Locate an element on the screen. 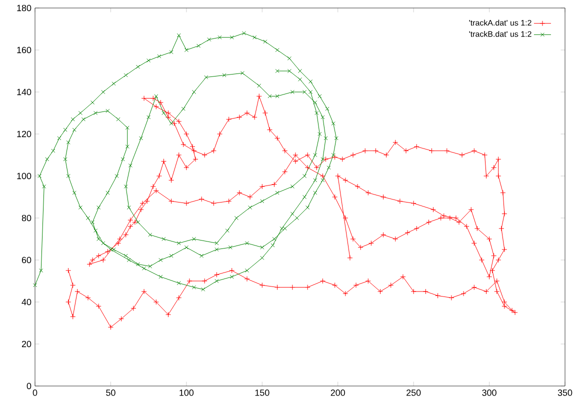 The width and height of the screenshot is (574, 411). y-tick-label: 80 is located at coordinates (27, 218).